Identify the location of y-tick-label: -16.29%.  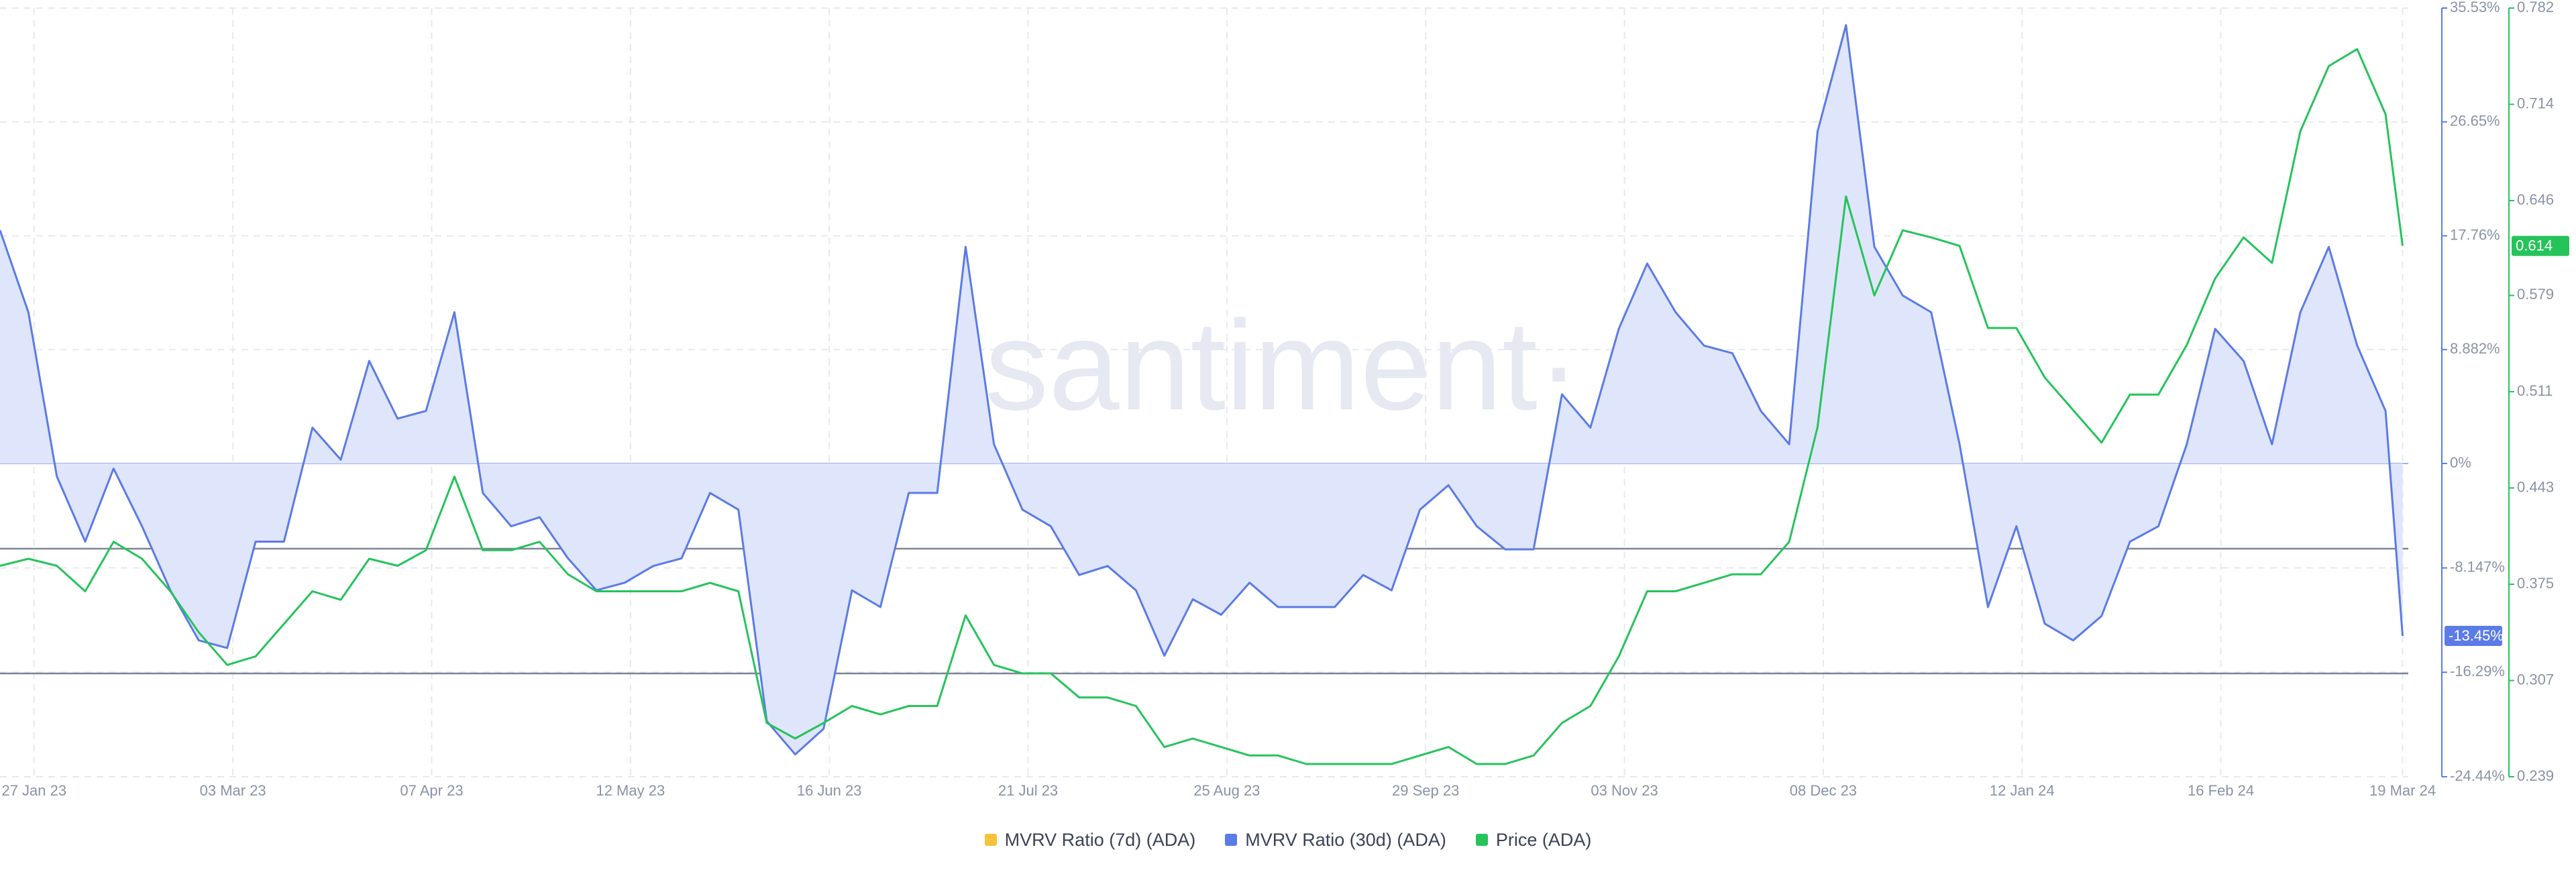
(2477, 671).